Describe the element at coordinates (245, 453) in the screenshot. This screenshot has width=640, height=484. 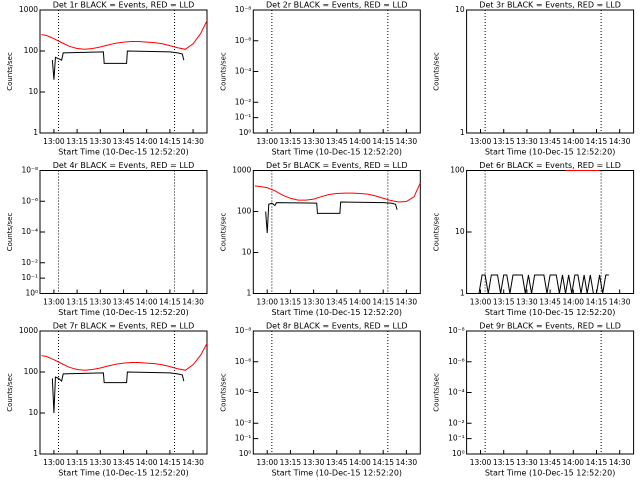
I see `y-tick-label: 10⁰` at that location.